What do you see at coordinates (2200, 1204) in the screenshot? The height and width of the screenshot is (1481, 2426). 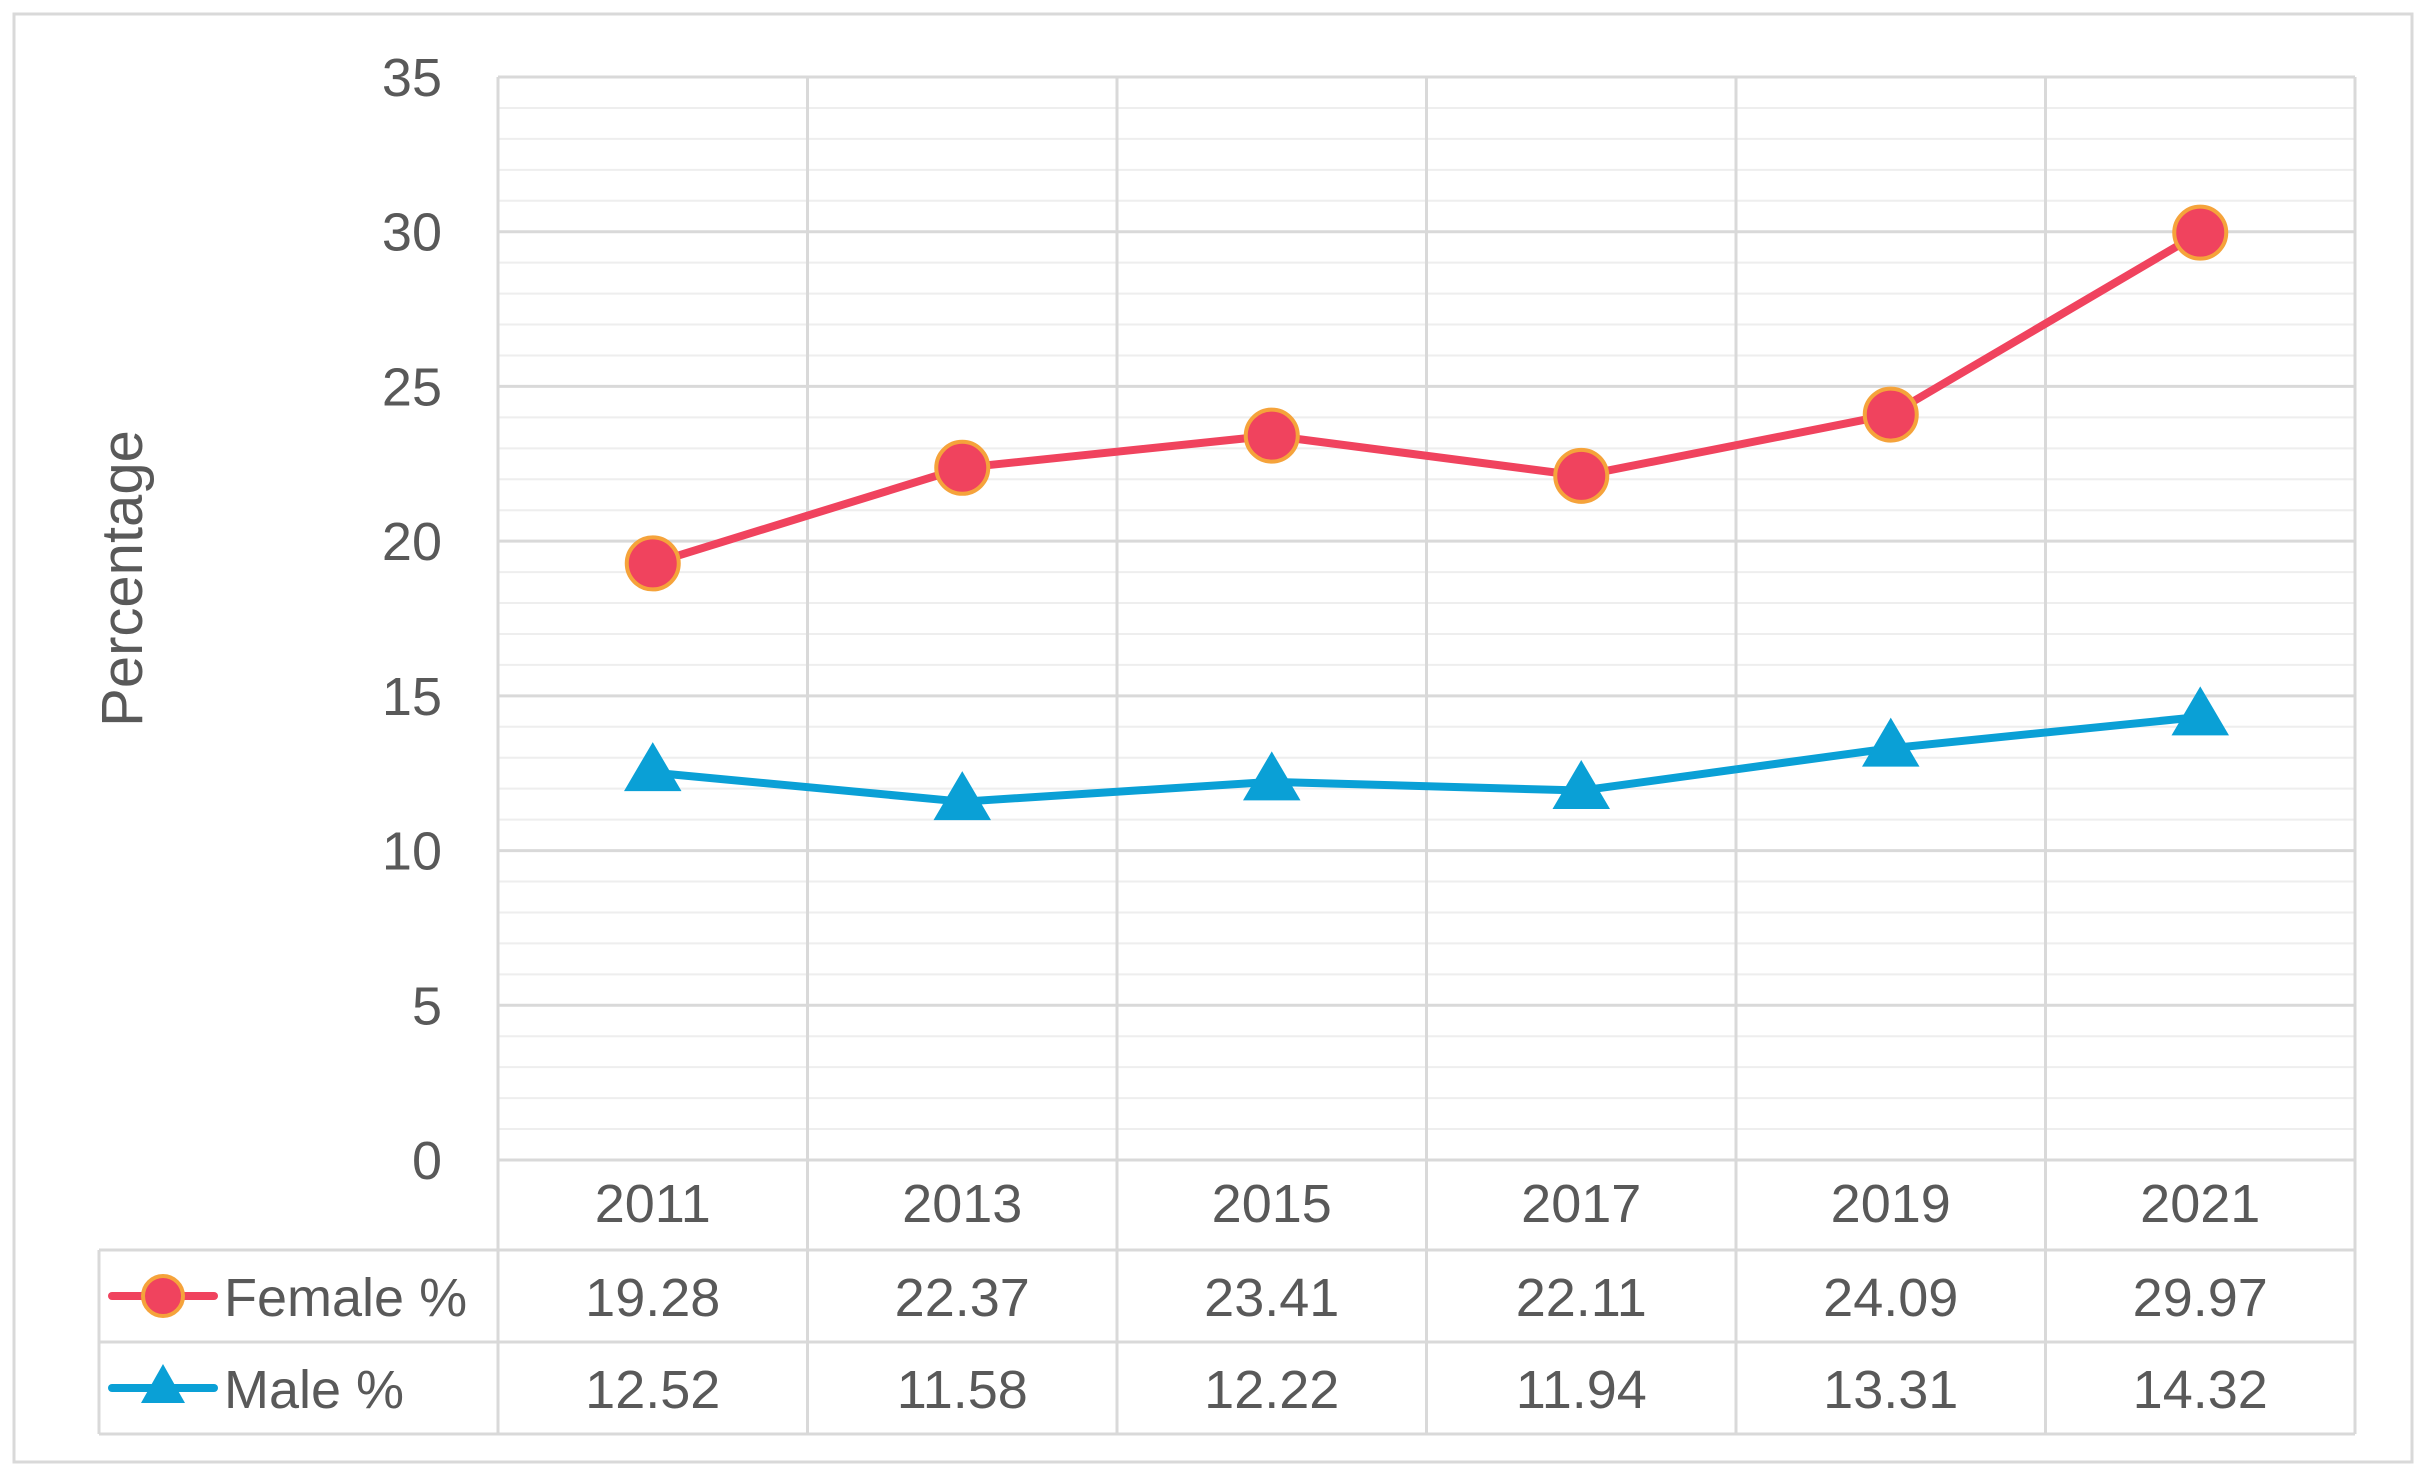 I see `x-tick-label: 2021` at bounding box center [2200, 1204].